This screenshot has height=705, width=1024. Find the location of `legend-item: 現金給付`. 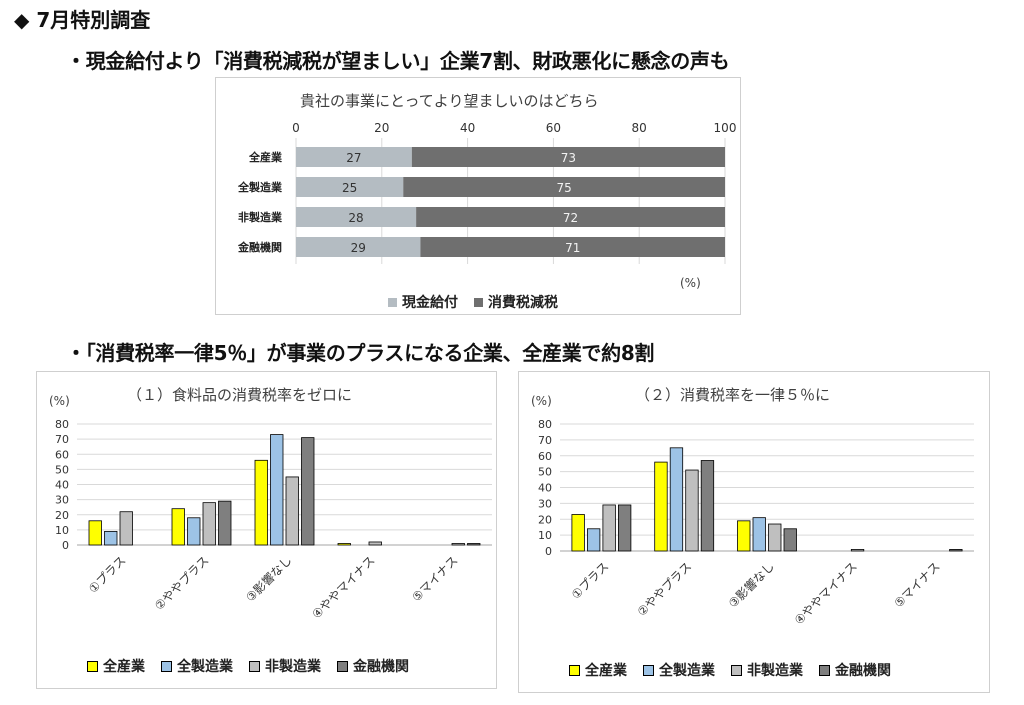

legend-item: 現金給付 is located at coordinates (423, 302).